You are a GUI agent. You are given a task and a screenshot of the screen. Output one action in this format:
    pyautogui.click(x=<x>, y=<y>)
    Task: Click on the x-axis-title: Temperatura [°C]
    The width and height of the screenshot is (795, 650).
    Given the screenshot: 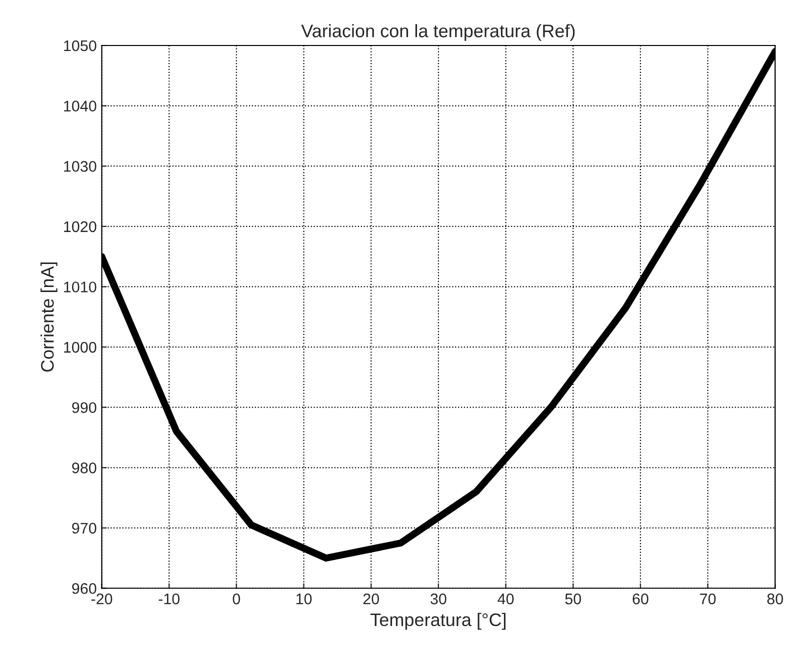 What is the action you would take?
    pyautogui.click(x=438, y=621)
    